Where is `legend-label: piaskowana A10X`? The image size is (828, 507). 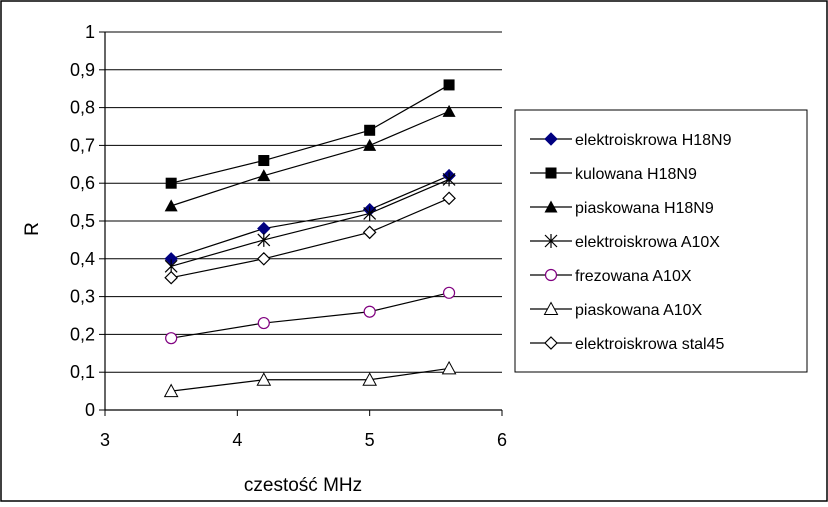 legend-label: piaskowana A10X is located at coordinates (639, 310).